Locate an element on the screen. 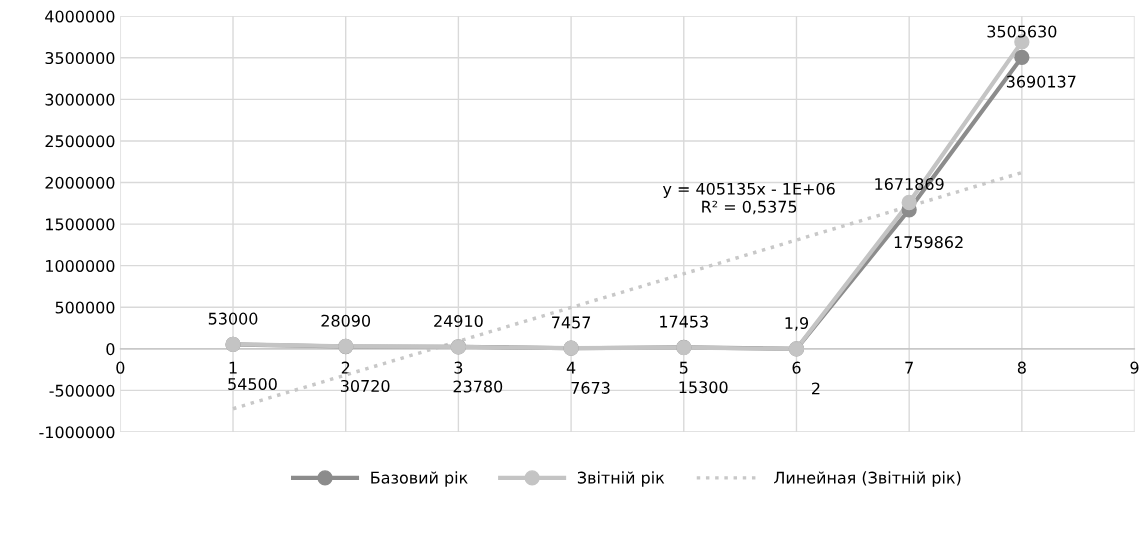  annotation: y = 405135x - 1E+06 R² = 0,5375 is located at coordinates (748, 198).